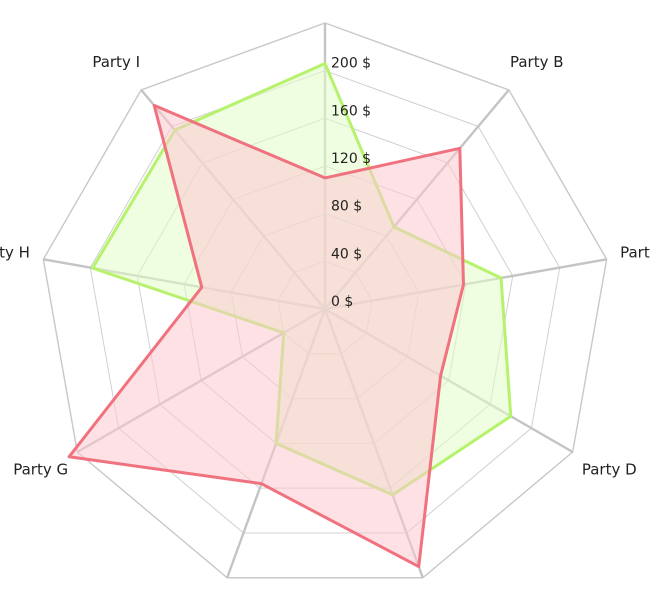  What do you see at coordinates (40, 470) in the screenshot?
I see `category-label: Party G` at bounding box center [40, 470].